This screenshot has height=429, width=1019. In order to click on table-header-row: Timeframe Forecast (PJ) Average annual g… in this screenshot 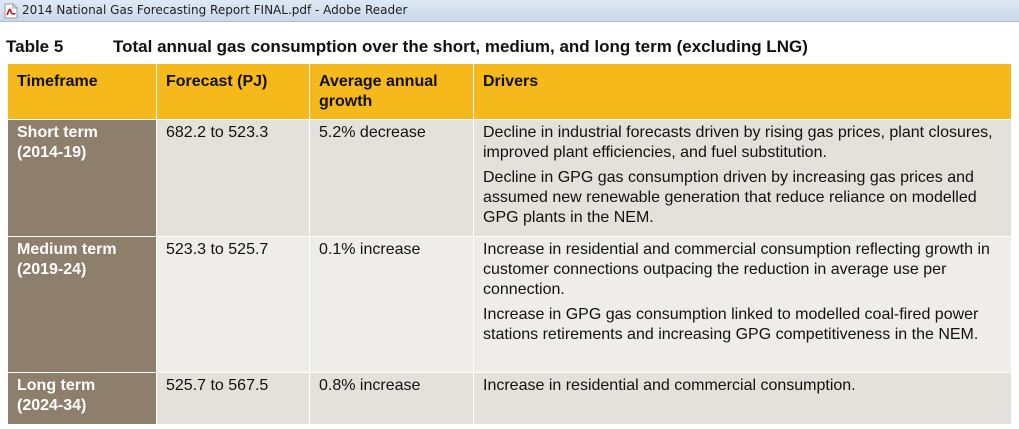, I will do `click(509, 91)`.